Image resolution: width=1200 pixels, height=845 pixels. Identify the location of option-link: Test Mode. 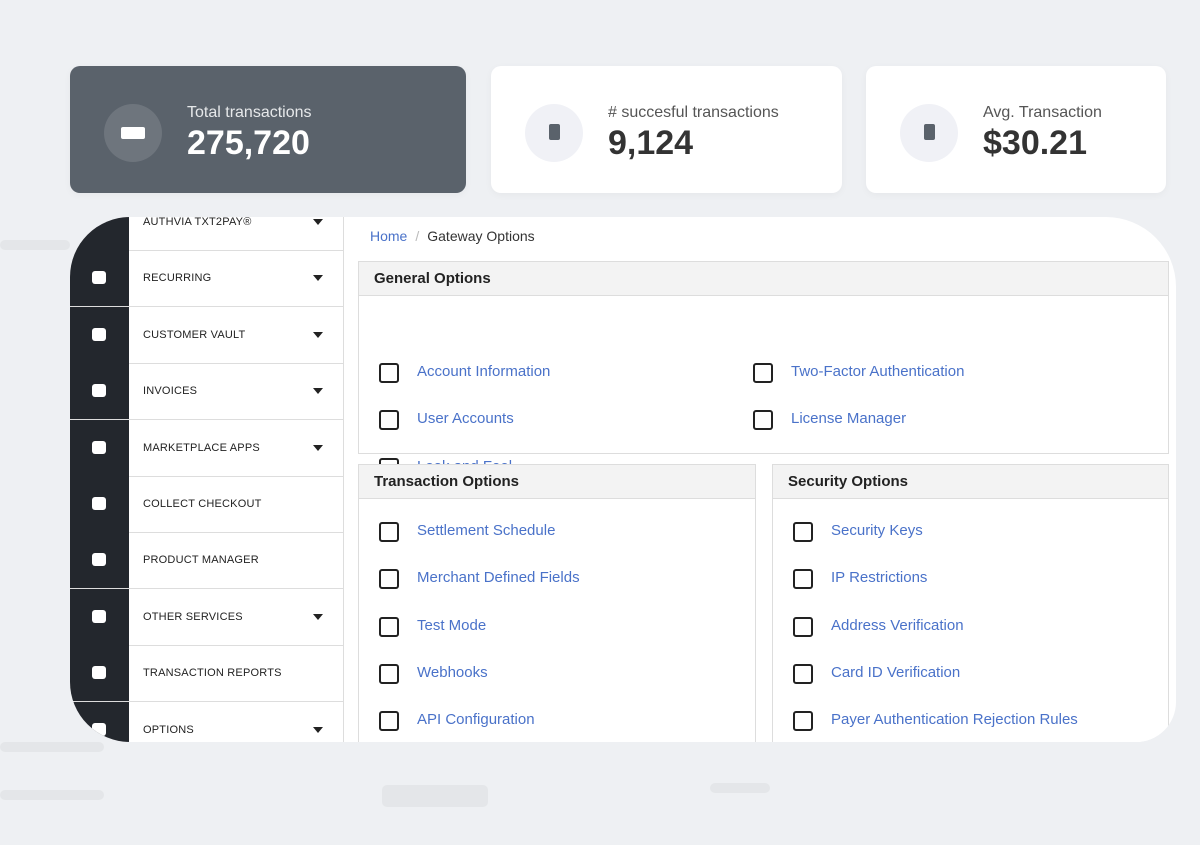
(452, 625).